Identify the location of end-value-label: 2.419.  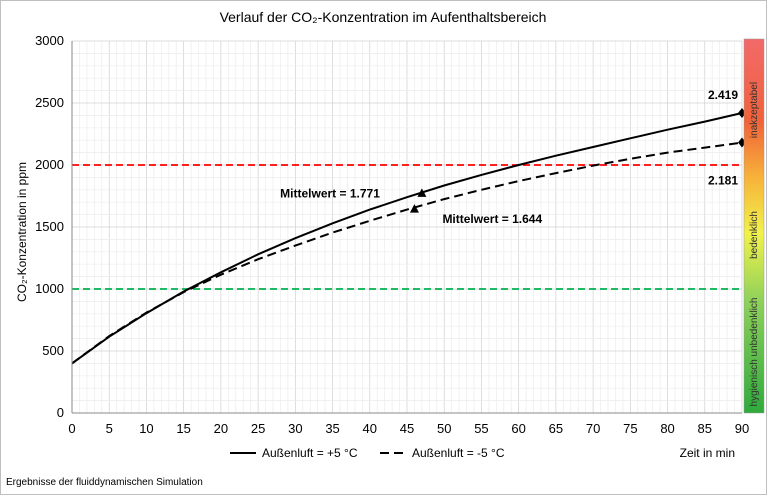
(723, 95).